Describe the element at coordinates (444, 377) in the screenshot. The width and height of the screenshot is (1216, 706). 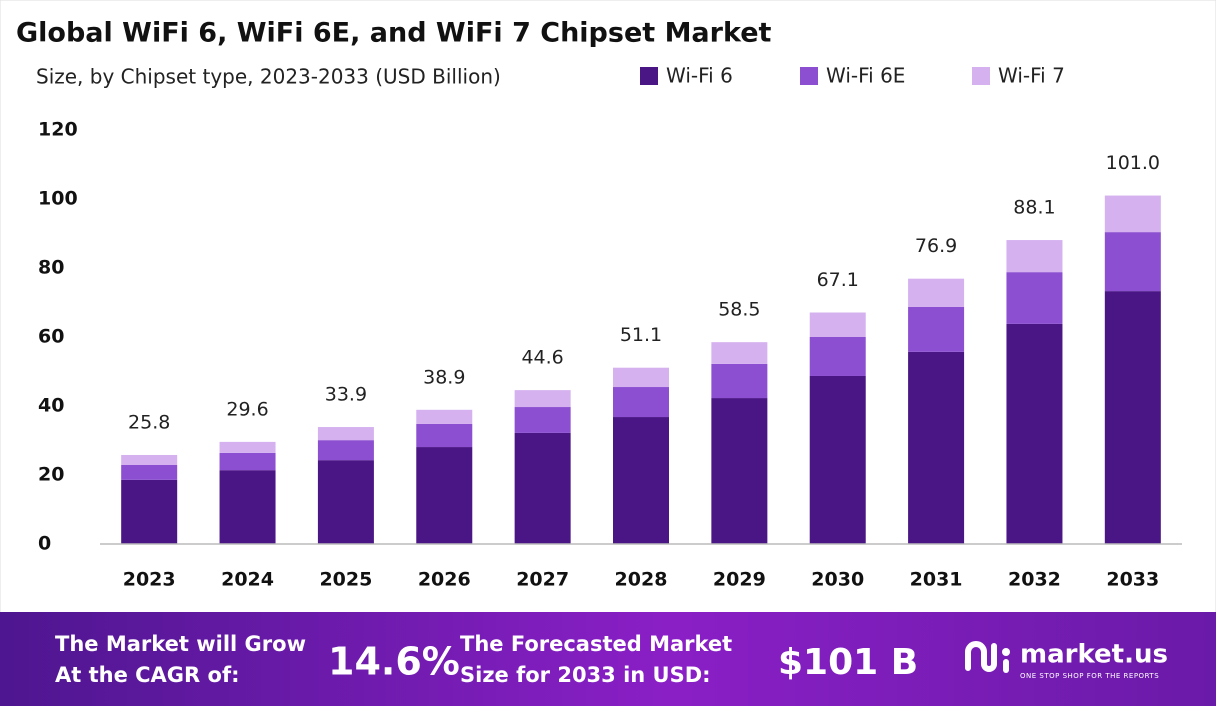
I see `total-label: 38.9` at that location.